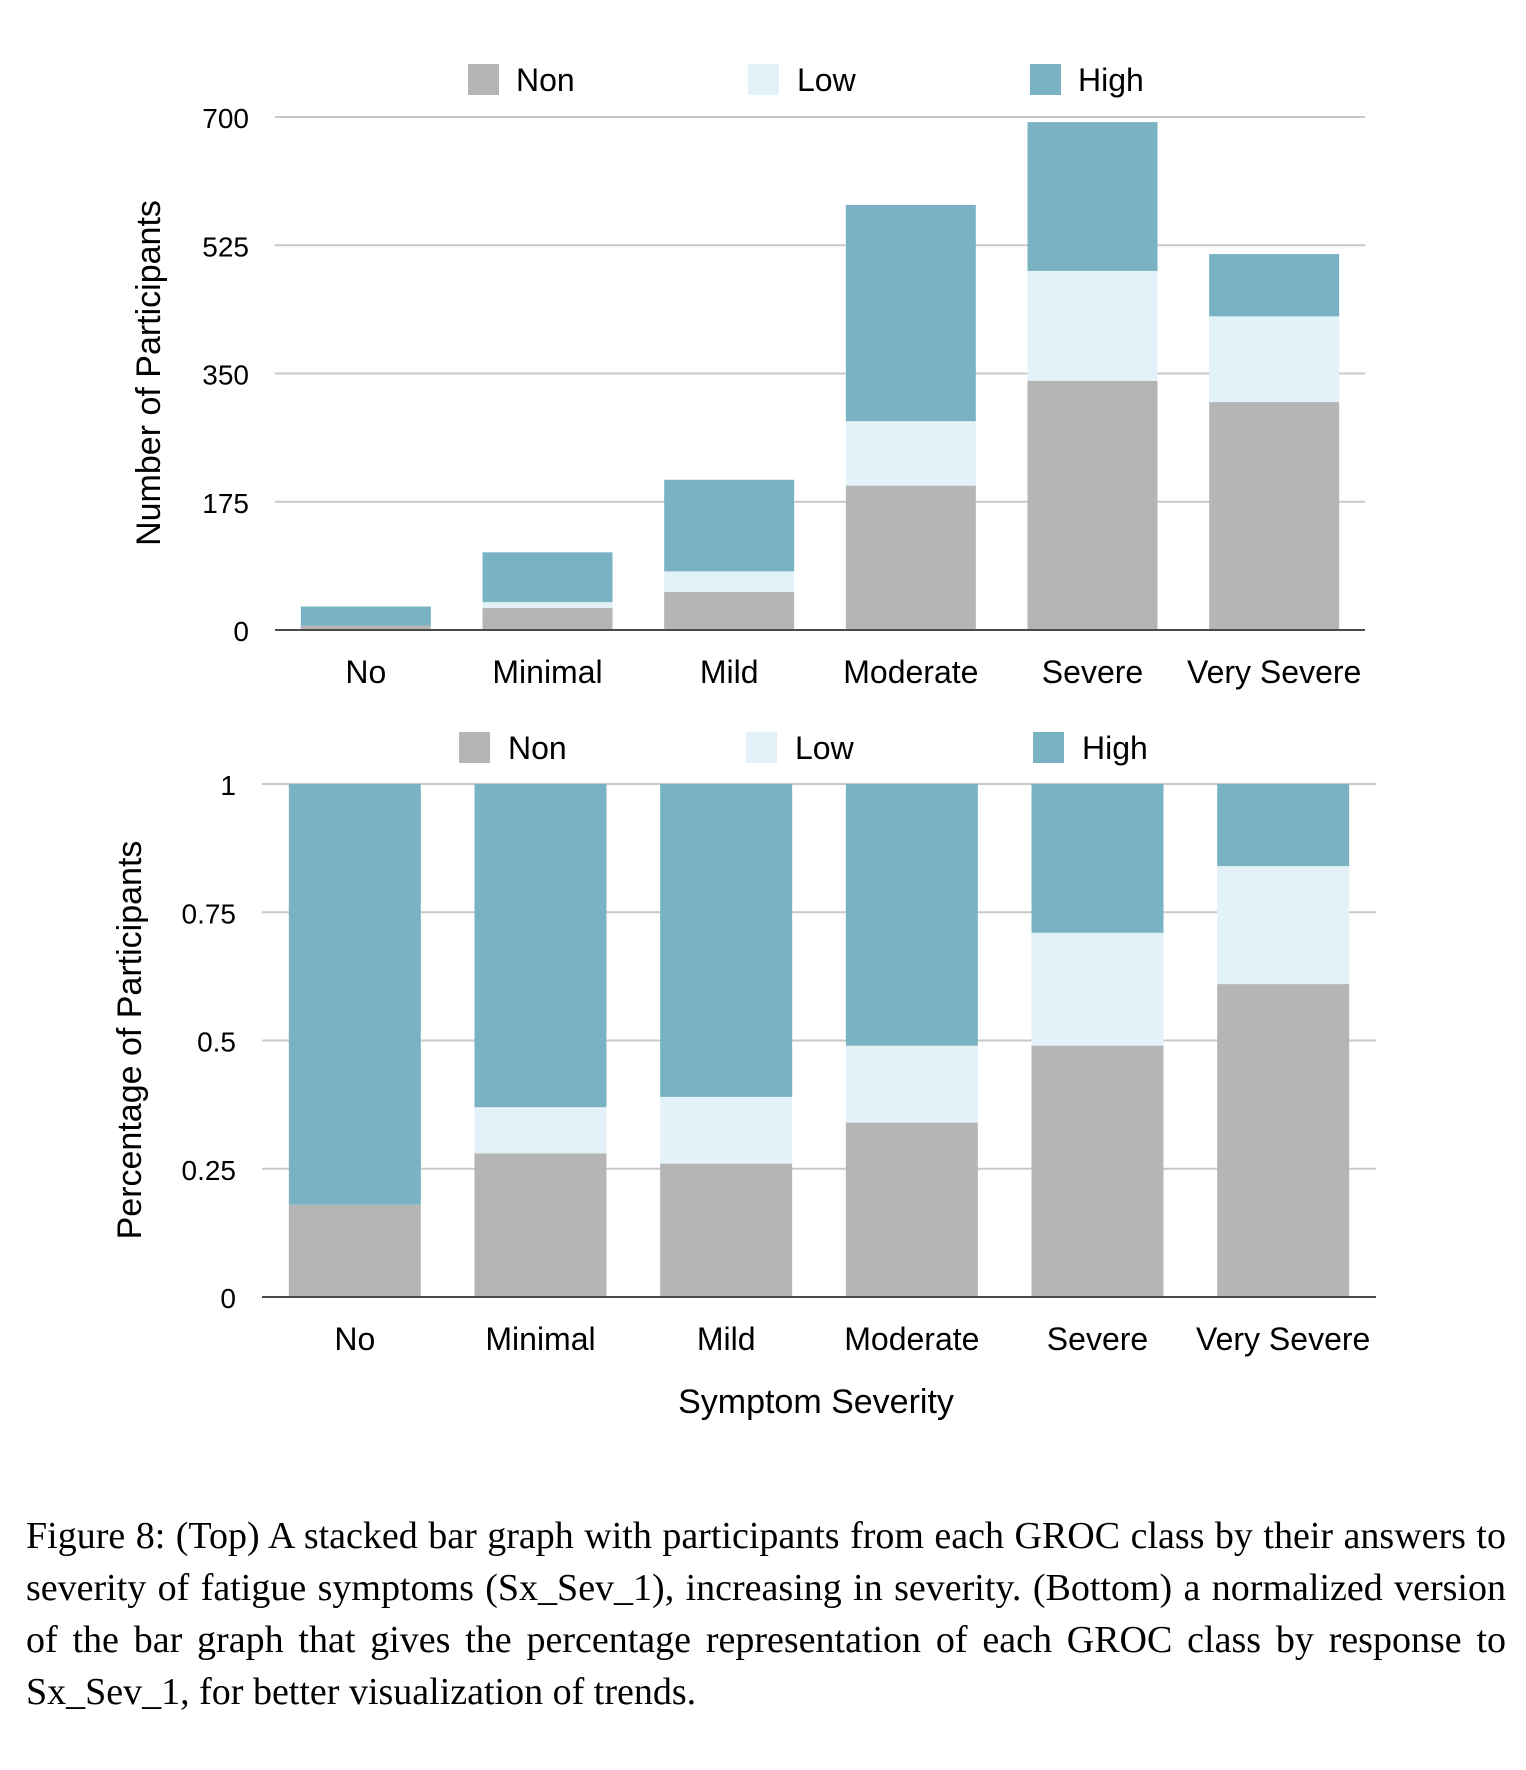  I want to click on y-tick-label: 1, so click(228, 785).